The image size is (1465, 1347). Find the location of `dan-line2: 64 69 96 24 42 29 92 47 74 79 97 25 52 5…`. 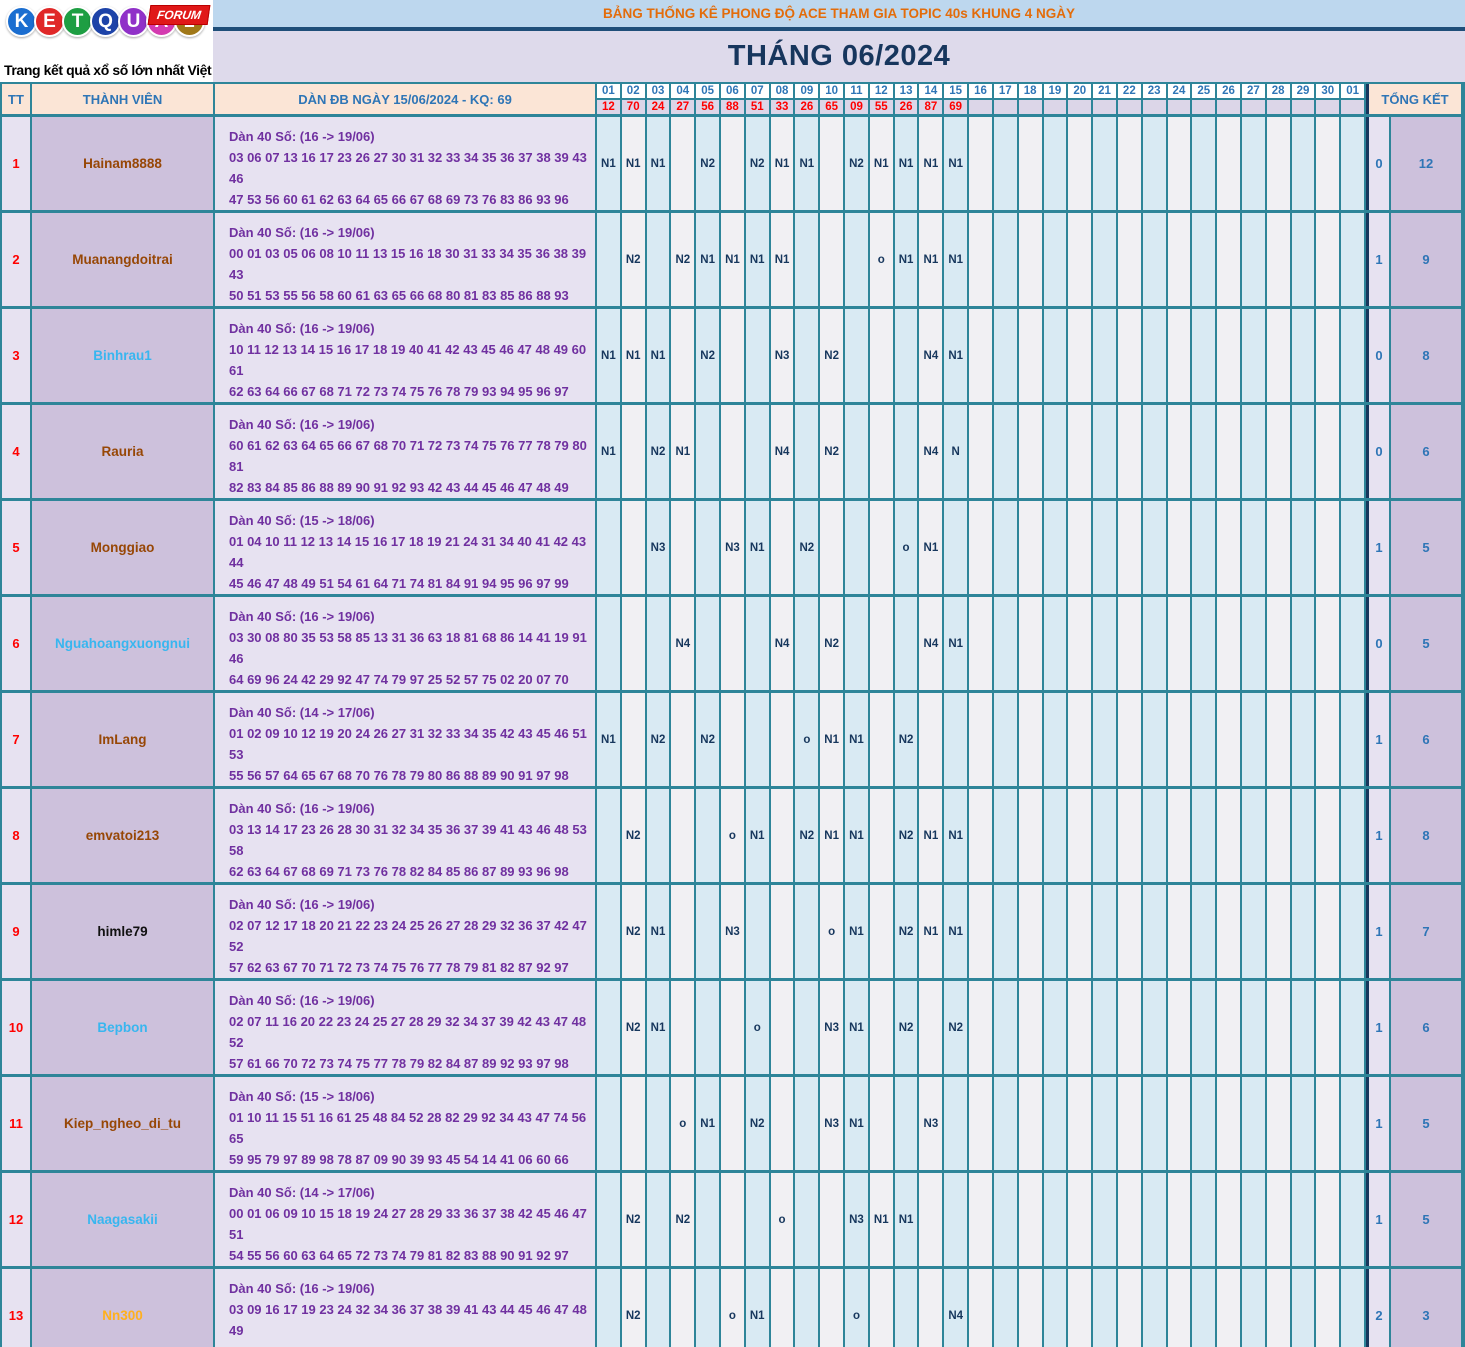

dan-line2: 64 69 96 24 42 29 92 47 74 79 97 25 52 5… is located at coordinates (399, 679).